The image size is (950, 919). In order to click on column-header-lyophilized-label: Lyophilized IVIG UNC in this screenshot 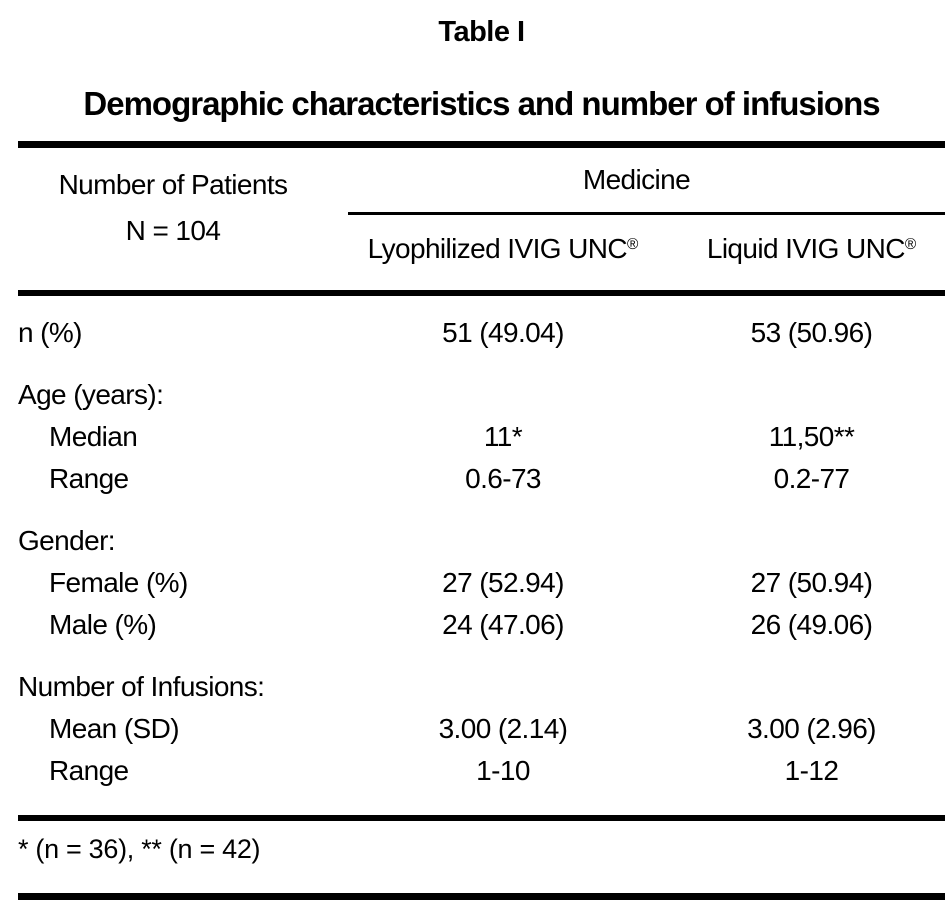, I will do `click(497, 248)`.